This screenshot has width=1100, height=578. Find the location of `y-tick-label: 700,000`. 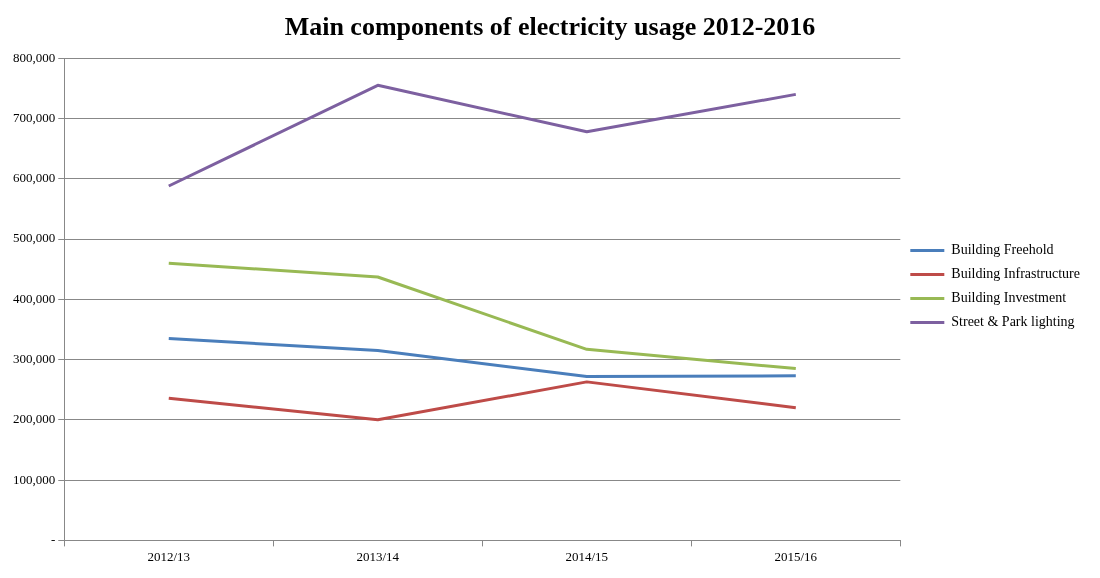

y-tick-label: 700,000 is located at coordinates (34, 117).